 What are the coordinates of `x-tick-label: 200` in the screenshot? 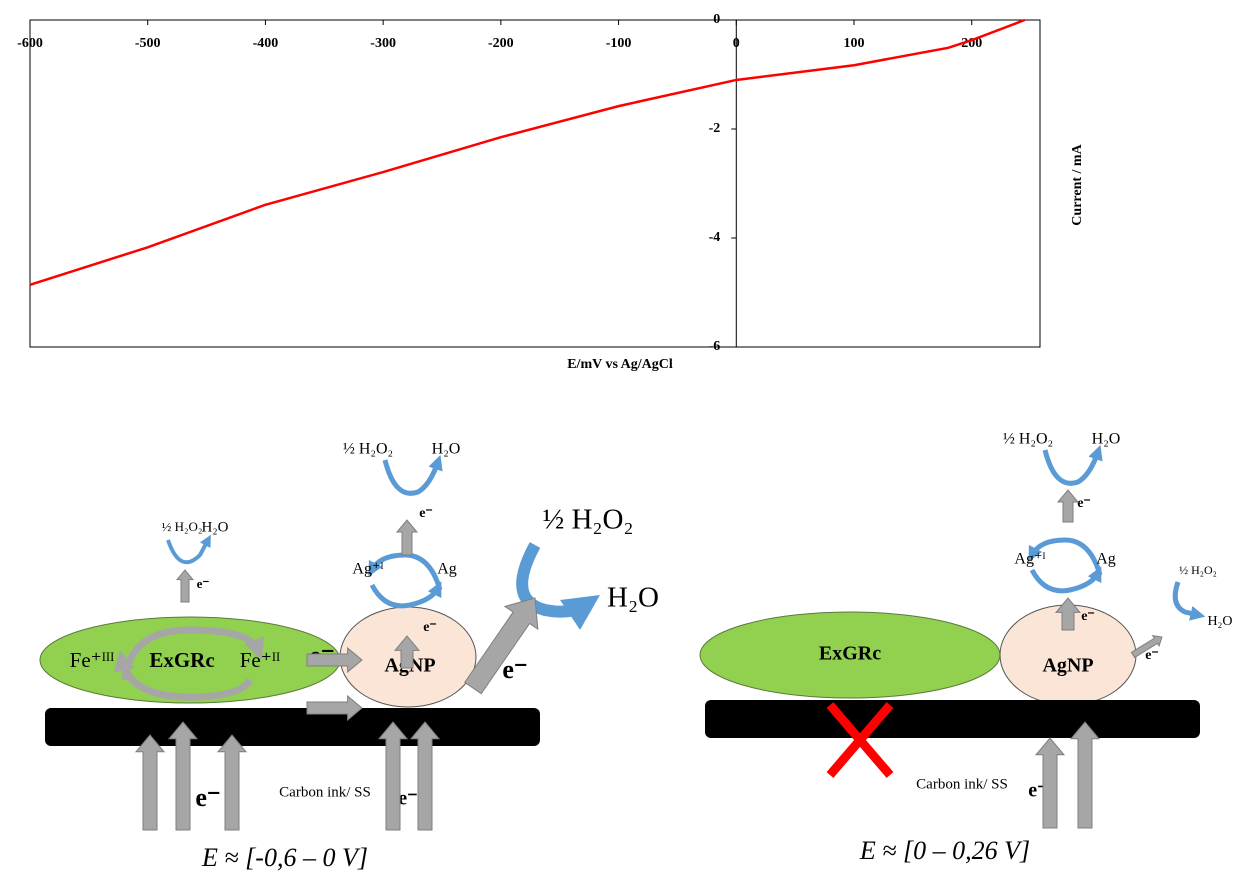 It's located at (971, 43).